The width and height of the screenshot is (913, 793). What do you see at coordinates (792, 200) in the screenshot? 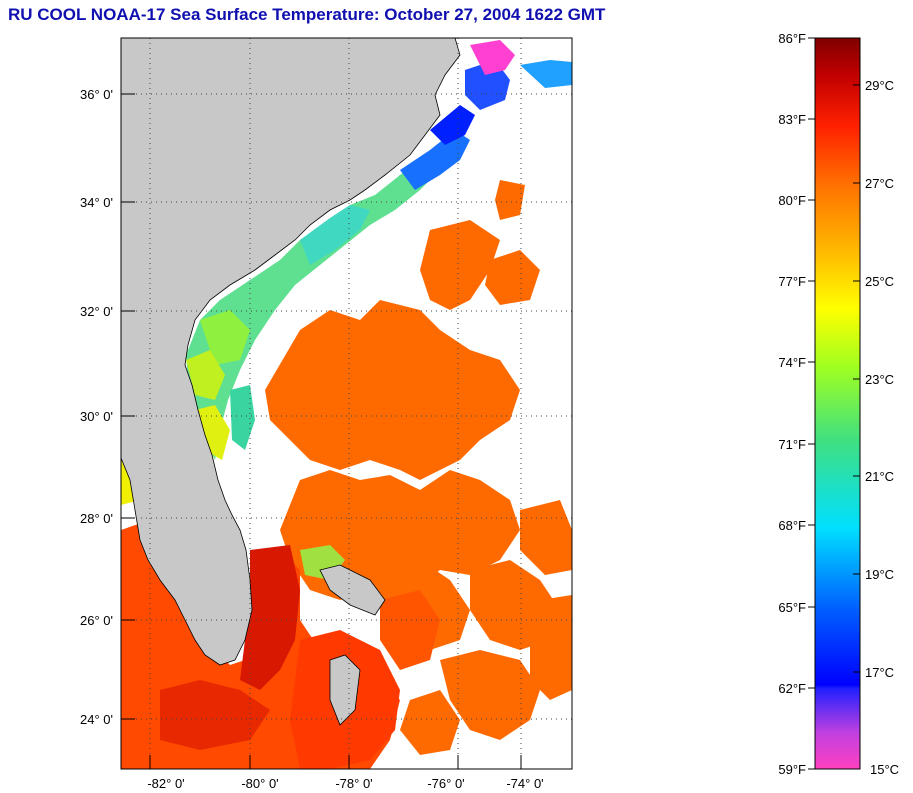
I see `cb-f-label: 80°F` at bounding box center [792, 200].